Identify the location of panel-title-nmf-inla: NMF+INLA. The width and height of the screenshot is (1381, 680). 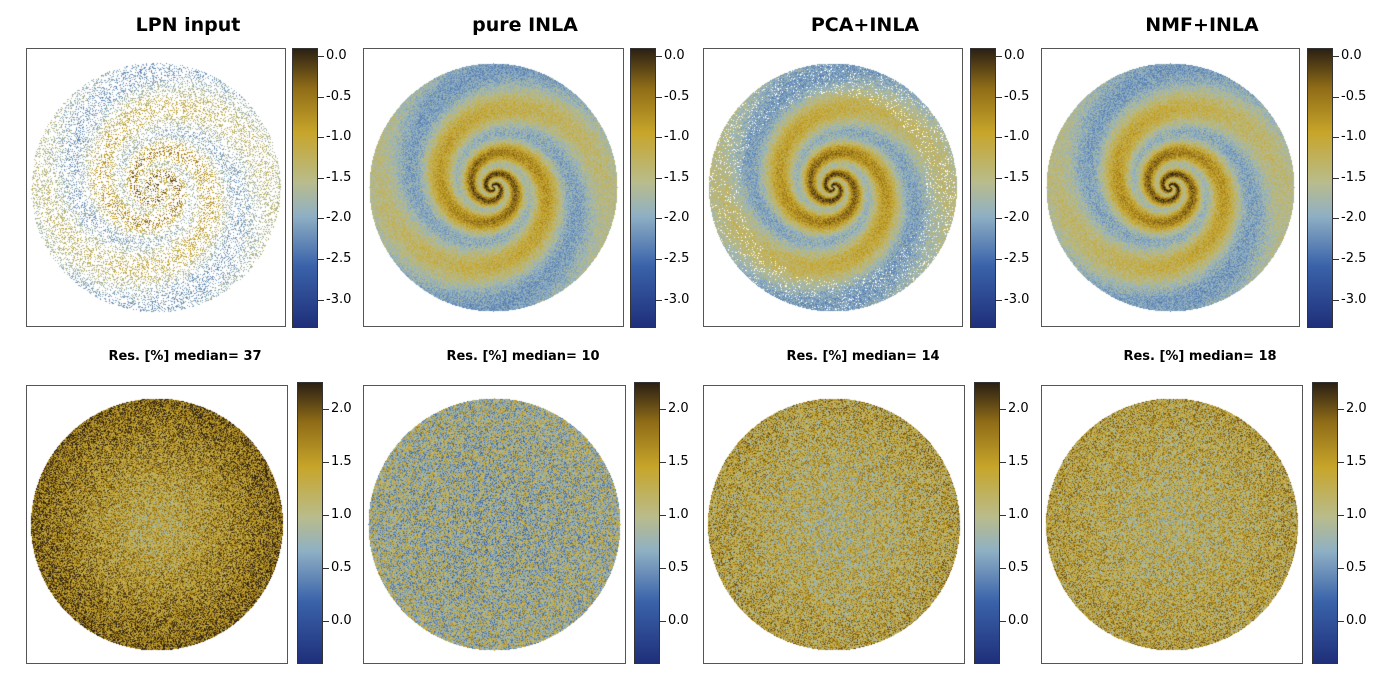
(1202, 25).